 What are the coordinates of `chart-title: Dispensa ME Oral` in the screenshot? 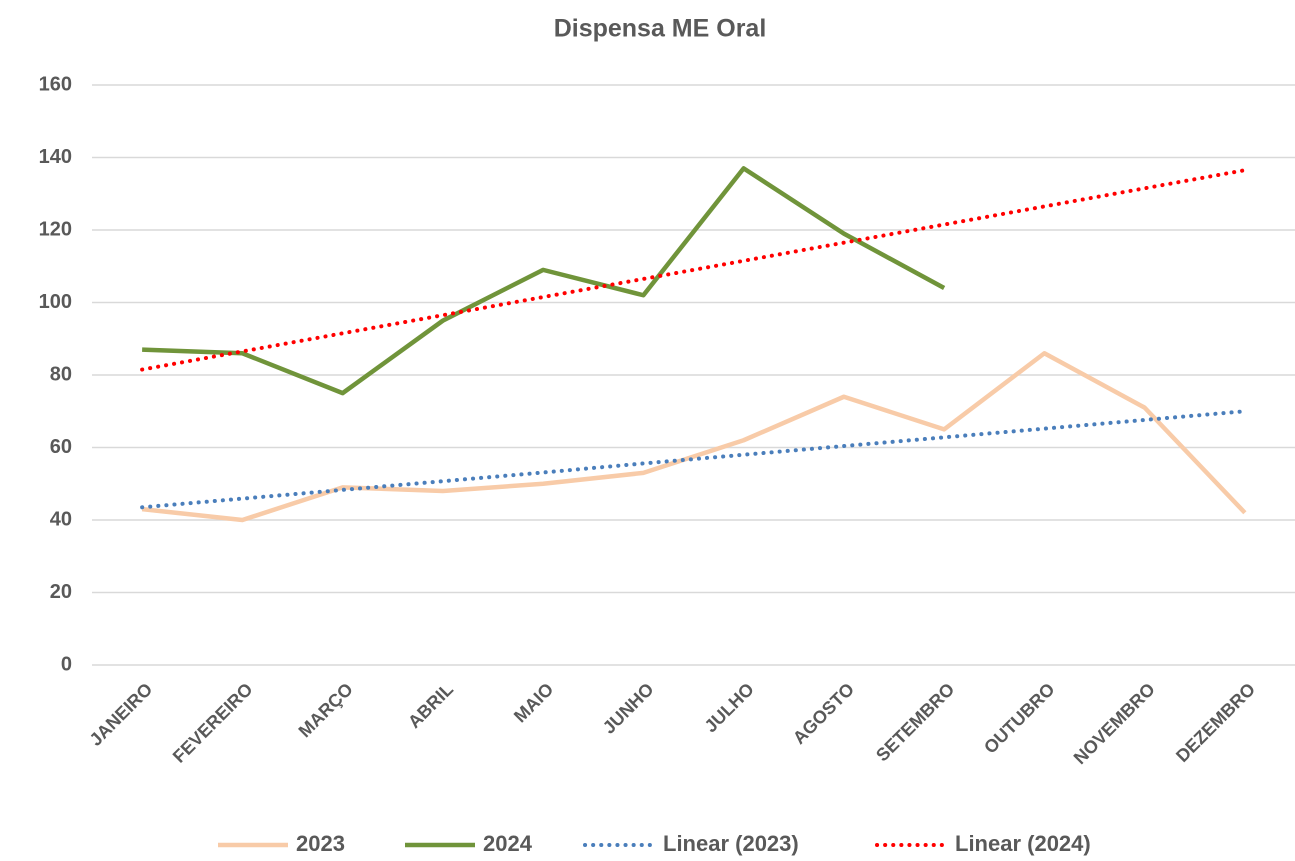 It's located at (660, 29).